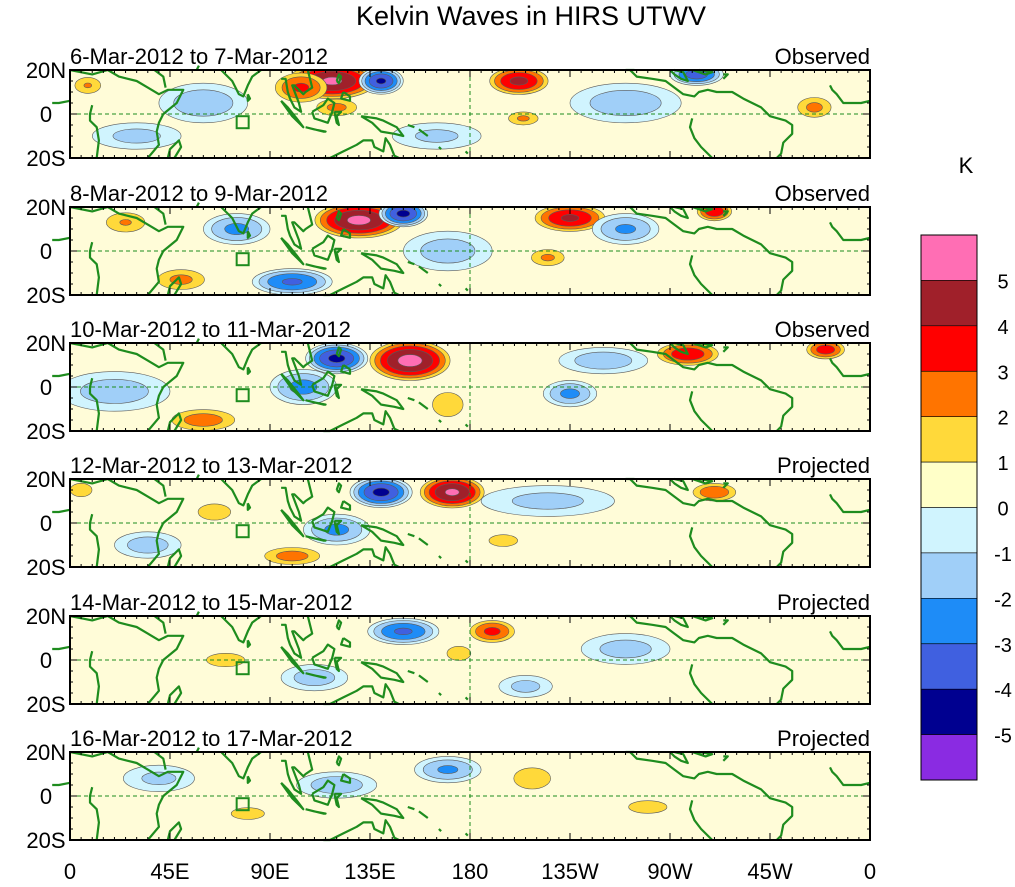 This screenshot has width=1015, height=887. I want to click on colorbar-level-label: 3, so click(1002, 373).